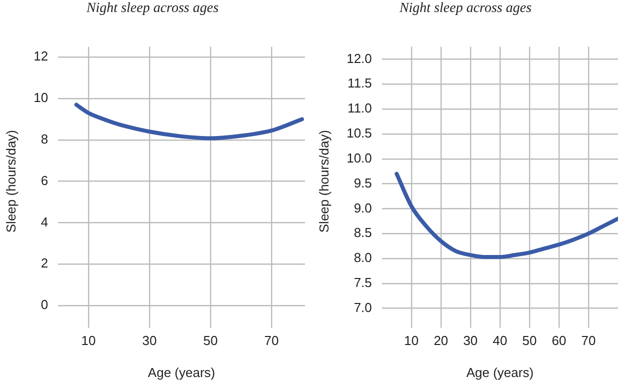 The image size is (627, 385). I want to click on y-tick-label: 11.5, so click(360, 83).